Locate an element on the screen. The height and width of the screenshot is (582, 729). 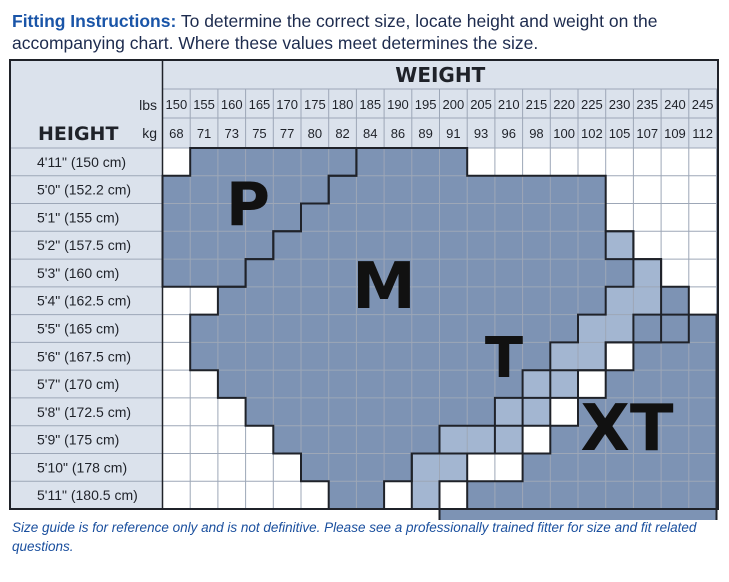
fitting-instructions-lead: Fitting Instructions: is located at coordinates (94, 21).